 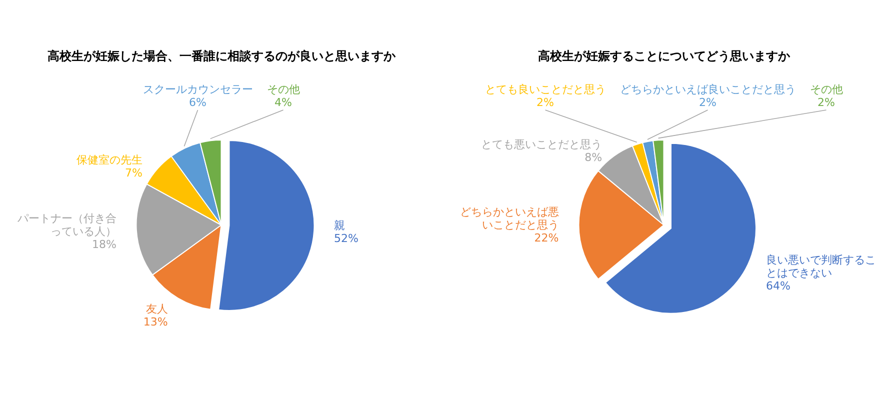 What do you see at coordinates (133, 173) in the screenshot?
I see `data-label: 7%` at bounding box center [133, 173].